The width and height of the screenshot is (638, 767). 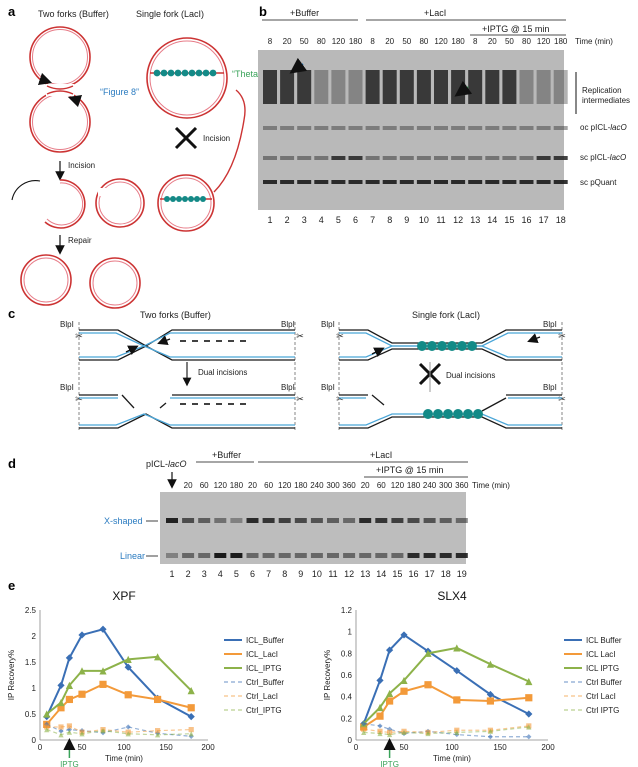 I want to click on b-time-times_laci-0: 8, so click(x=372, y=41).